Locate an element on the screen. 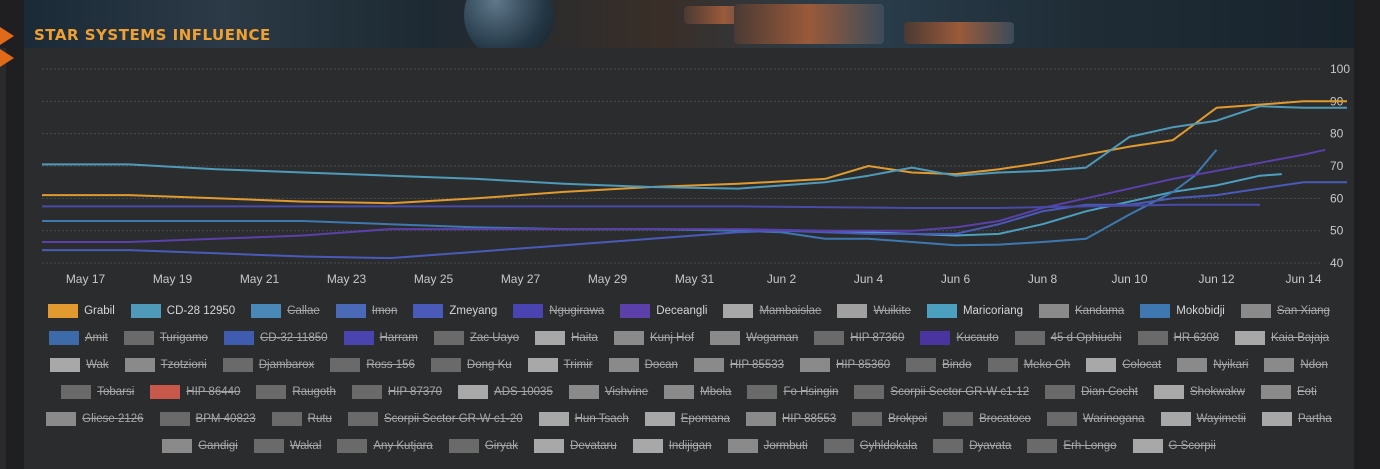  legend-item: Colocat is located at coordinates (1123, 365).